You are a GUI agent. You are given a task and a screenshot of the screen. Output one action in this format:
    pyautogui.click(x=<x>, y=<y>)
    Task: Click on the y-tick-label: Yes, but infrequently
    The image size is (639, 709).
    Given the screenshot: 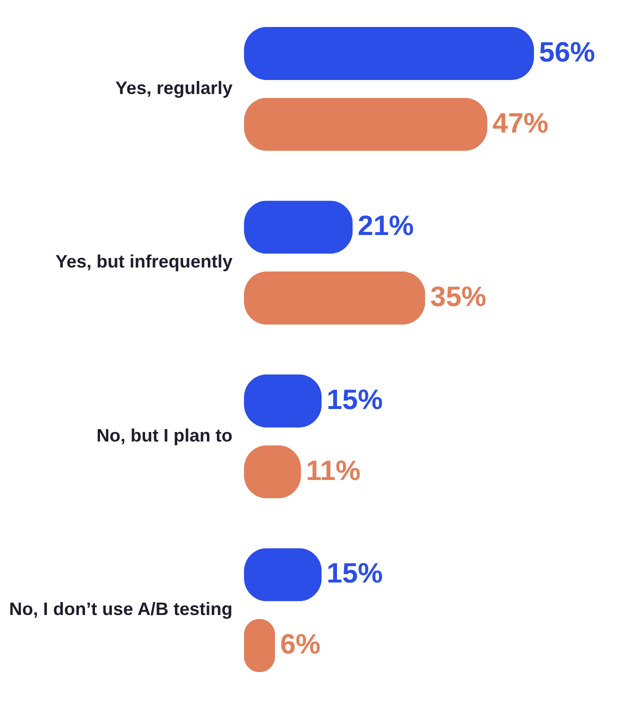 What is the action you would take?
    pyautogui.click(x=143, y=262)
    